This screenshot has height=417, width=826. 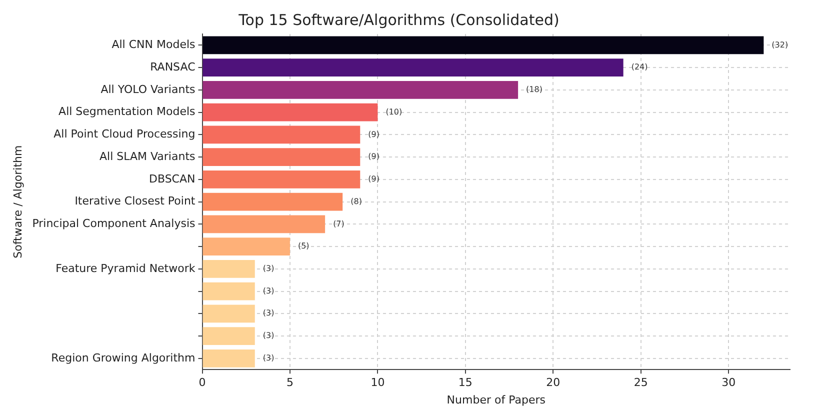 I want to click on data-label: (8), so click(x=356, y=201).